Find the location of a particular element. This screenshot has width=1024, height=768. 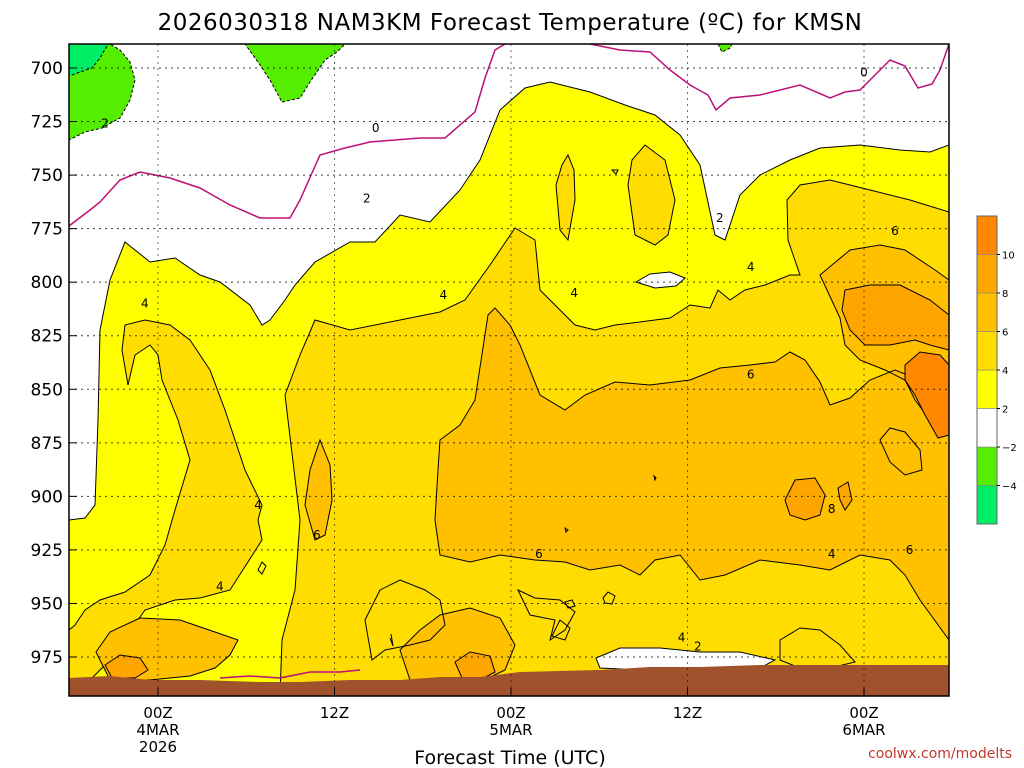

colorbar-label-4: 6 is located at coordinates (1005, 333).